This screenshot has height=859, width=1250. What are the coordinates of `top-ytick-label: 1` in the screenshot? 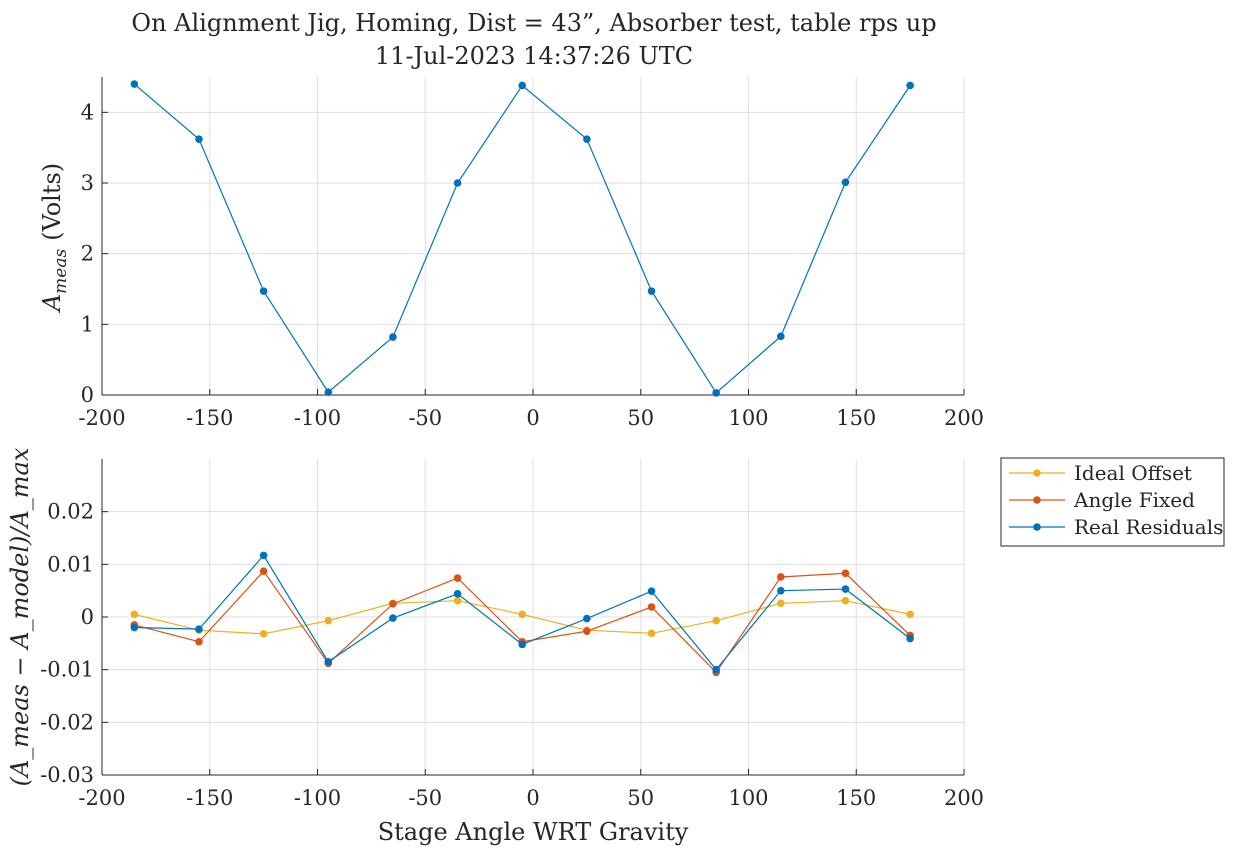 It's located at (87, 324).